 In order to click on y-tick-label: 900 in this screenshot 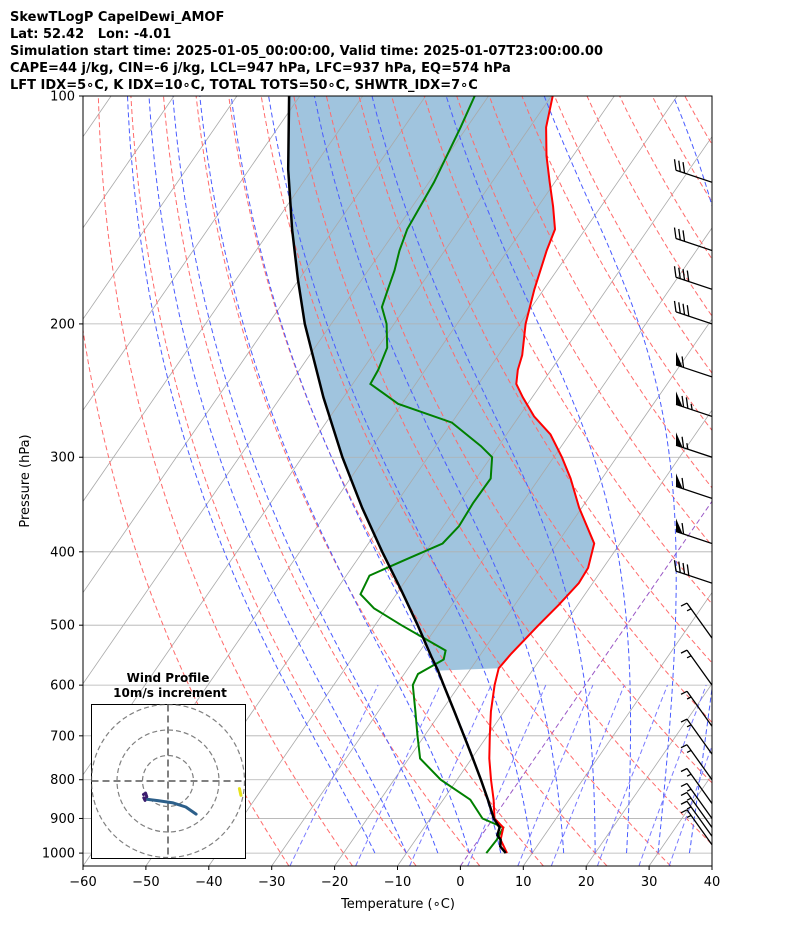, I will do `click(62, 819)`.